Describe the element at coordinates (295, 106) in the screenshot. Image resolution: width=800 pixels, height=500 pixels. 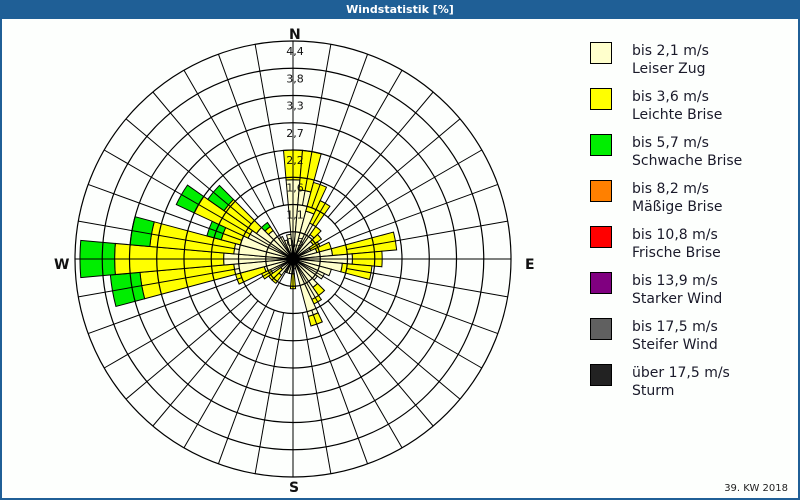
I see `ring-label: 3,3` at that location.